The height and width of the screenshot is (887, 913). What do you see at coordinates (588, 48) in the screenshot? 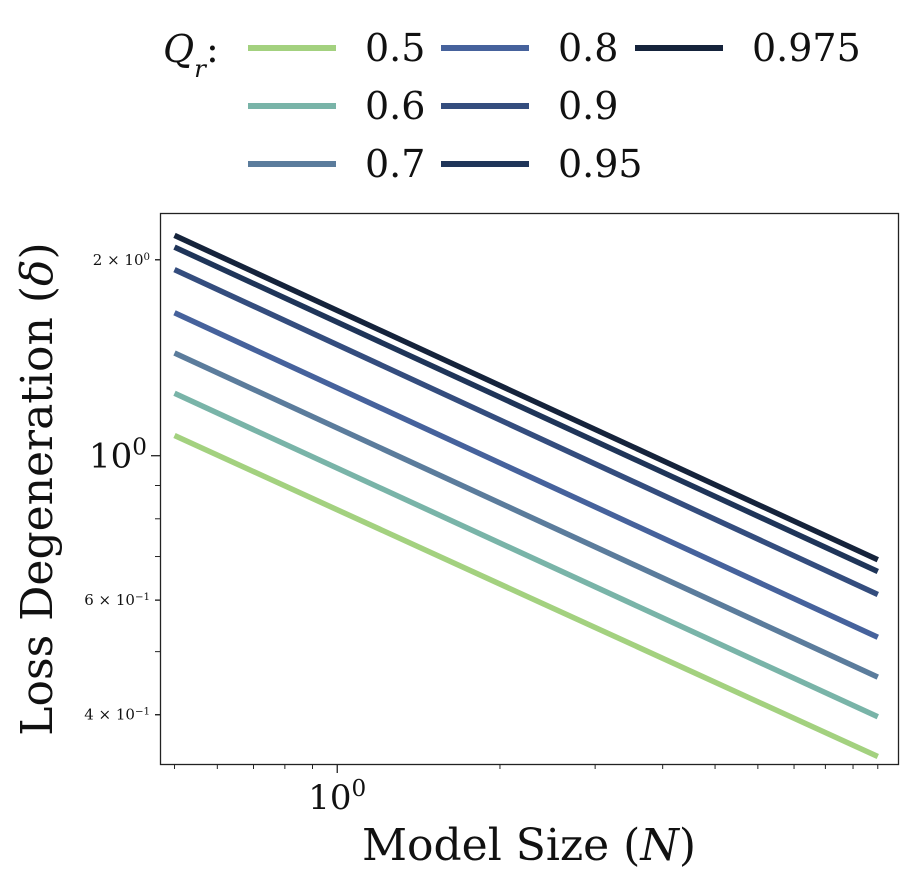
I see `legend-label-0.8: 0.8` at bounding box center [588, 48].